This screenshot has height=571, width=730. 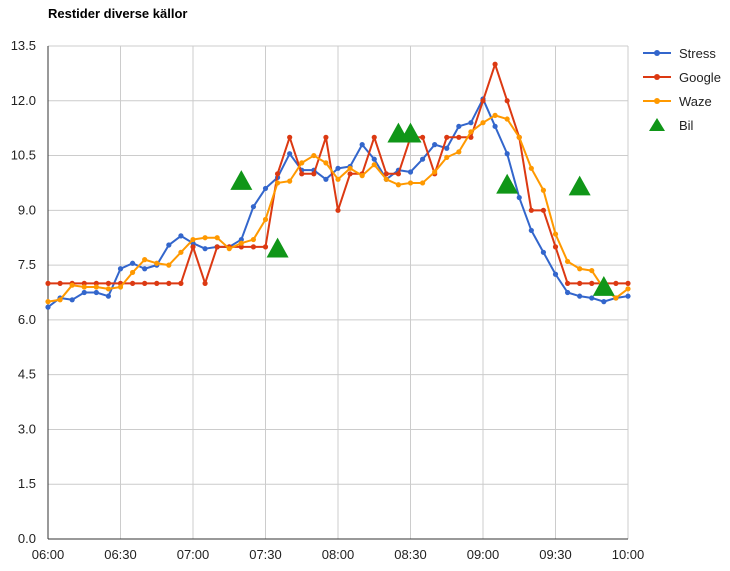 I want to click on y-tick-label: 12.0, so click(x=23, y=100).